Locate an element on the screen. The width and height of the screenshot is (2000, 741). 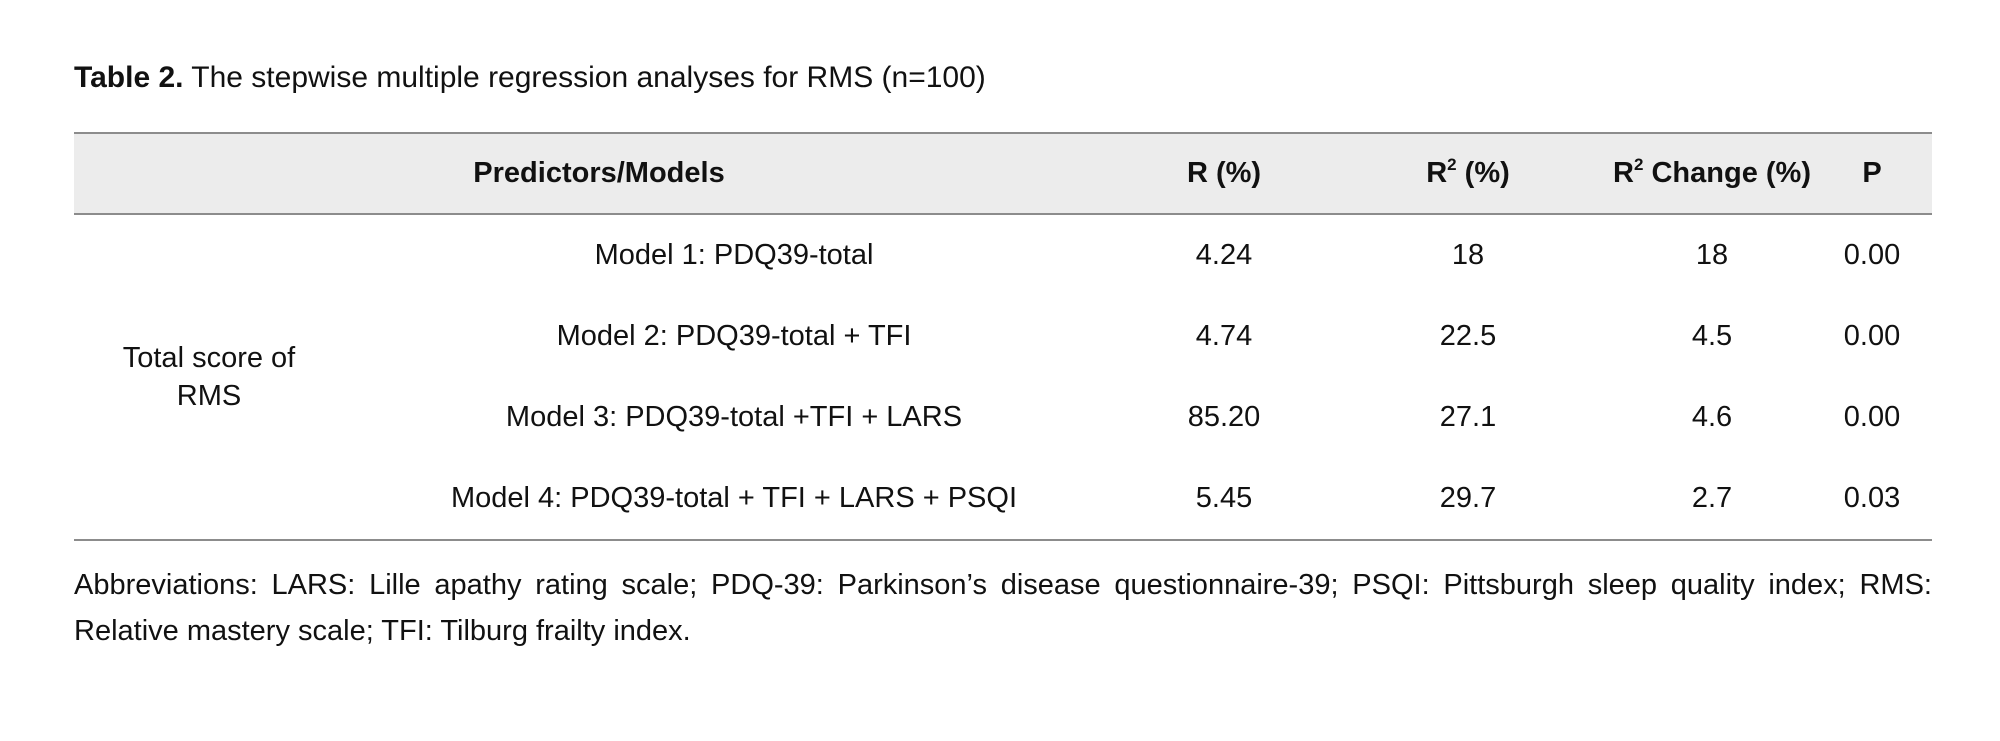
header-predictors-text: Predictors/Models is located at coordinates (599, 173).